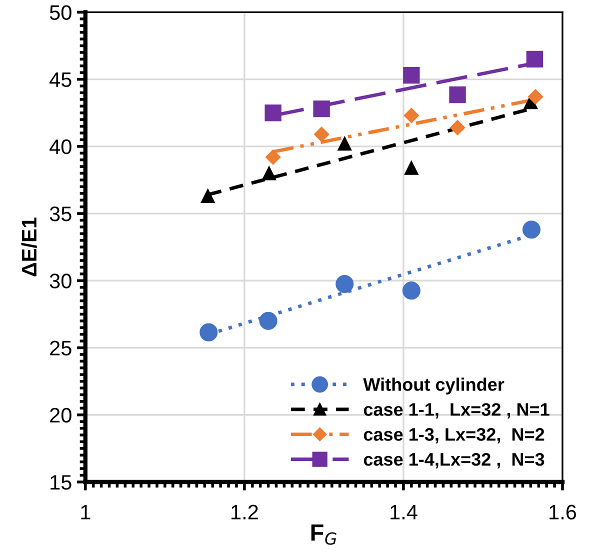 This screenshot has height=554, width=589. What do you see at coordinates (61, 415) in the screenshot?
I see `y-tick-label: 20` at bounding box center [61, 415].